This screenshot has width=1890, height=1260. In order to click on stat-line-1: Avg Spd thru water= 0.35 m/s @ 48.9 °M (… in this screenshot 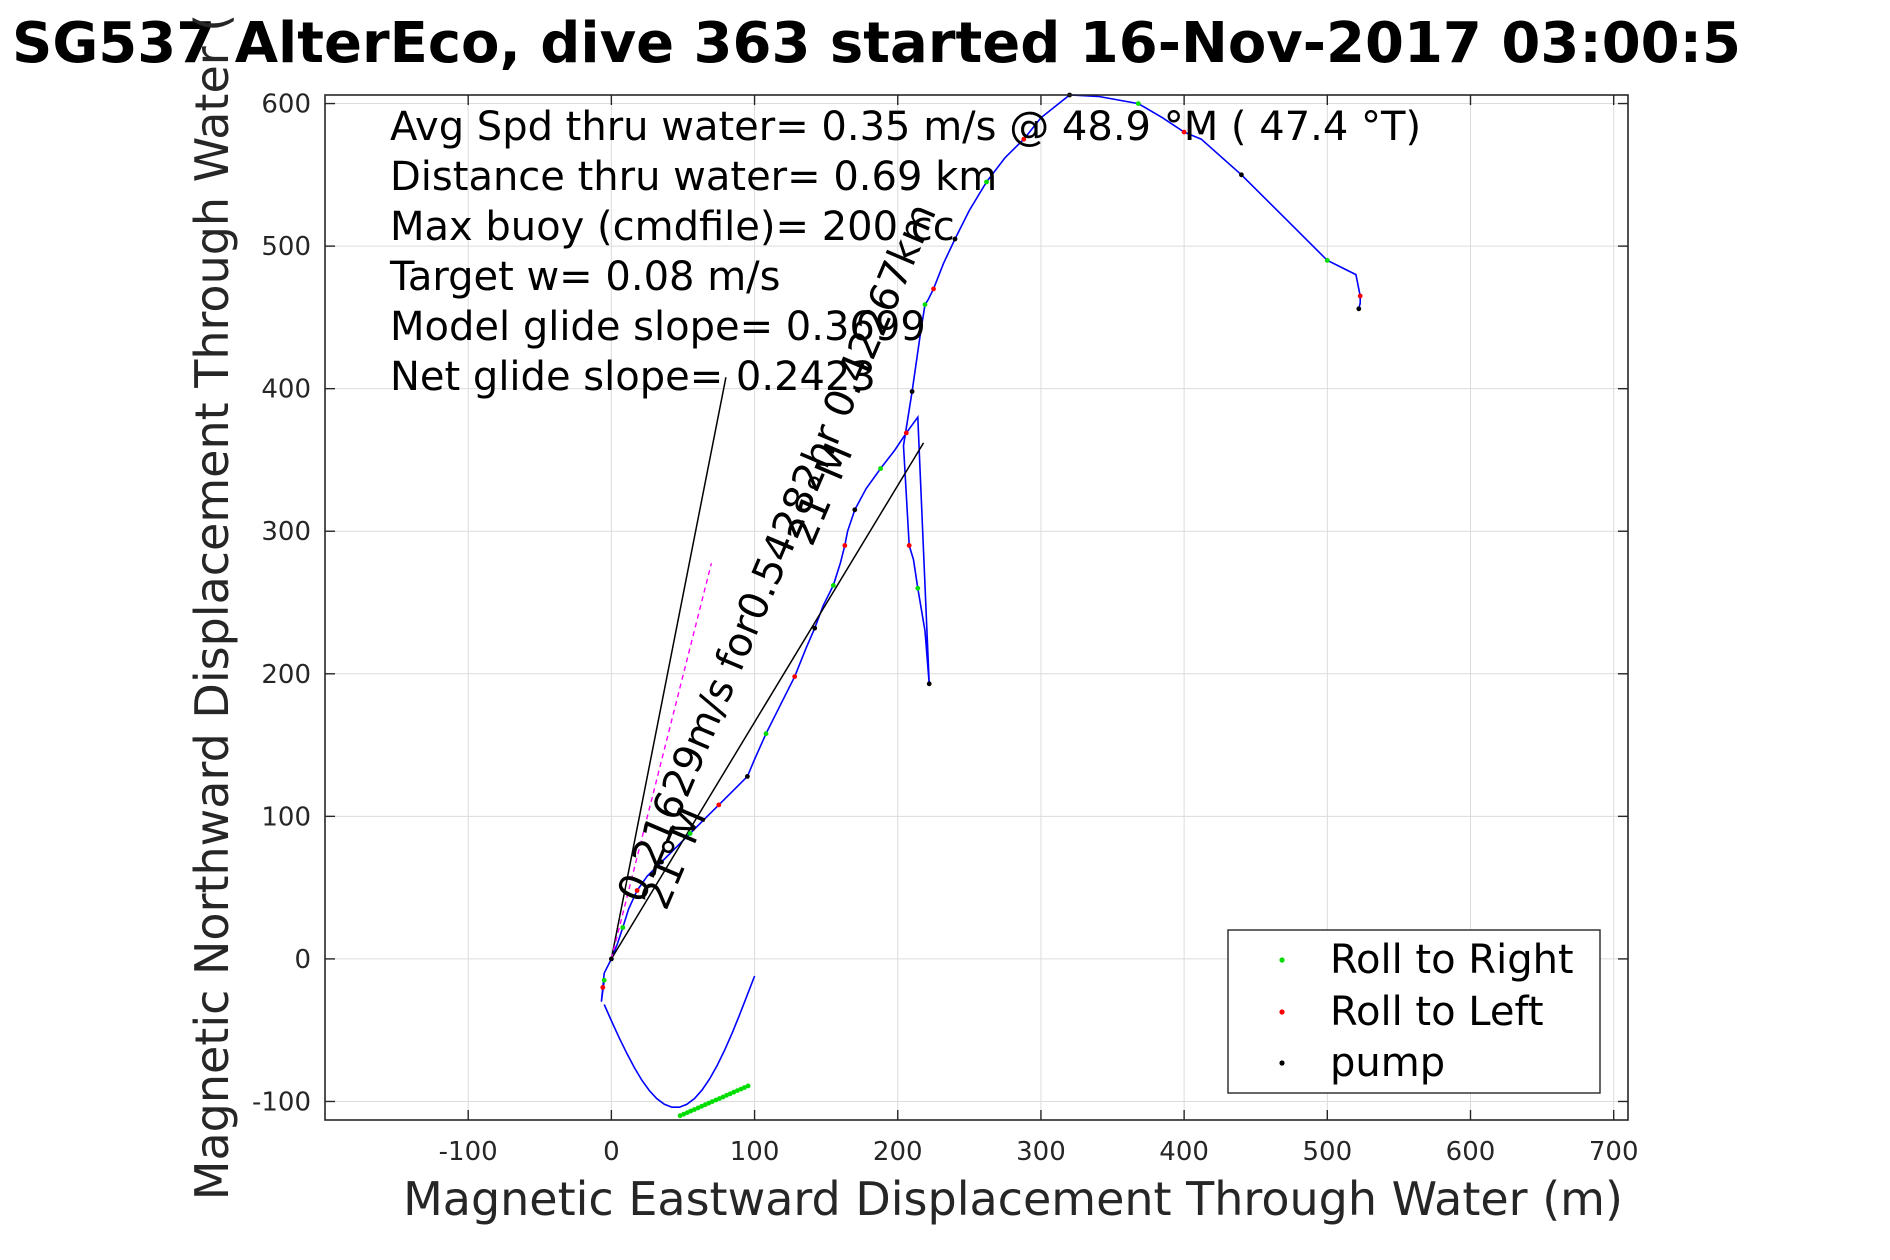, I will do `click(905, 127)`.